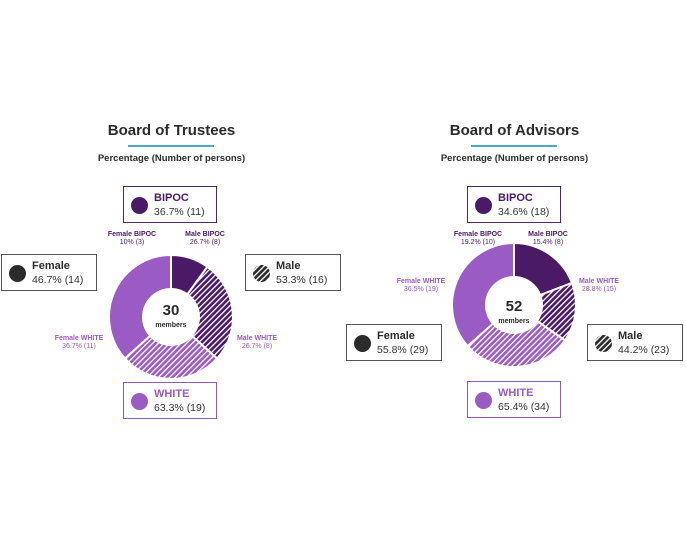  Describe the element at coordinates (403, 350) in the screenshot. I see `legend-value: 55.8% (29)` at that location.